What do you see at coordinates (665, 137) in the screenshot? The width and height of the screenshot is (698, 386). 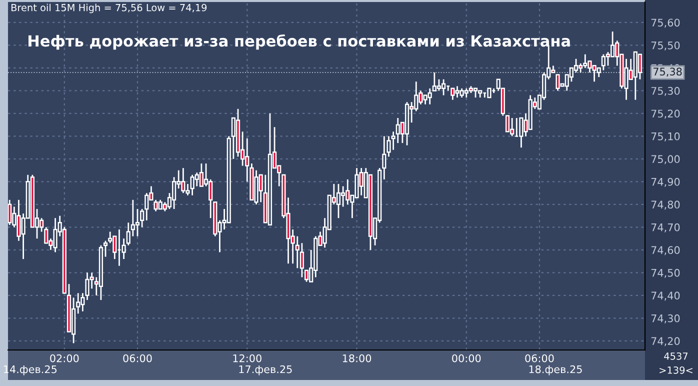 I see `y-tick-label: 75,10` at bounding box center [665, 137].